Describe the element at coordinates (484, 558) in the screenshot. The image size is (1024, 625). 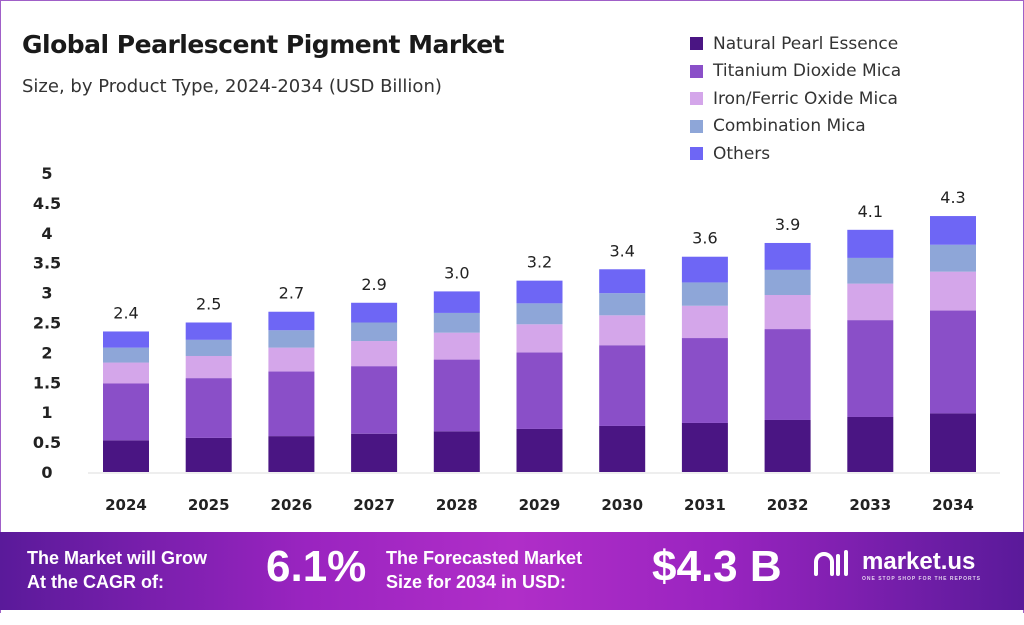
I see `forecast-text-line1: The Forecasted Market` at that location.